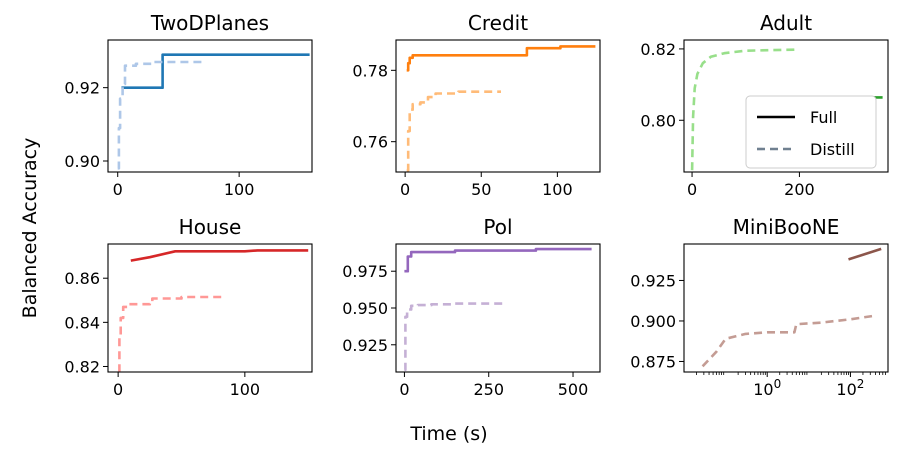 Image resolution: width=900 pixels, height=459 pixels. I want to click on house-distill-line, so click(171, 333).